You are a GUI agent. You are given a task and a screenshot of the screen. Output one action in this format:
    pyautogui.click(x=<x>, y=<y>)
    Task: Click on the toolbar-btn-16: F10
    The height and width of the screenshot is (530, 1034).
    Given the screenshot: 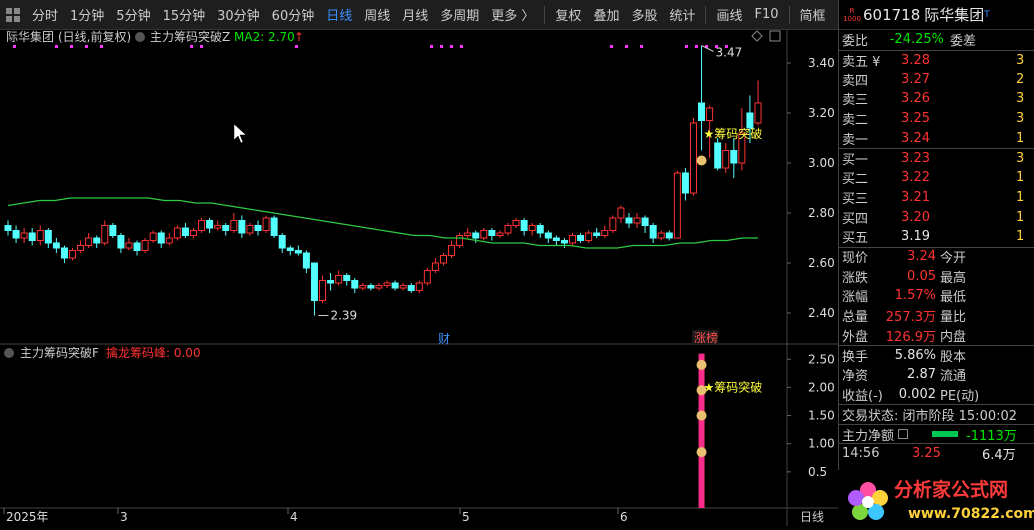 What is the action you would take?
    pyautogui.click(x=766, y=14)
    